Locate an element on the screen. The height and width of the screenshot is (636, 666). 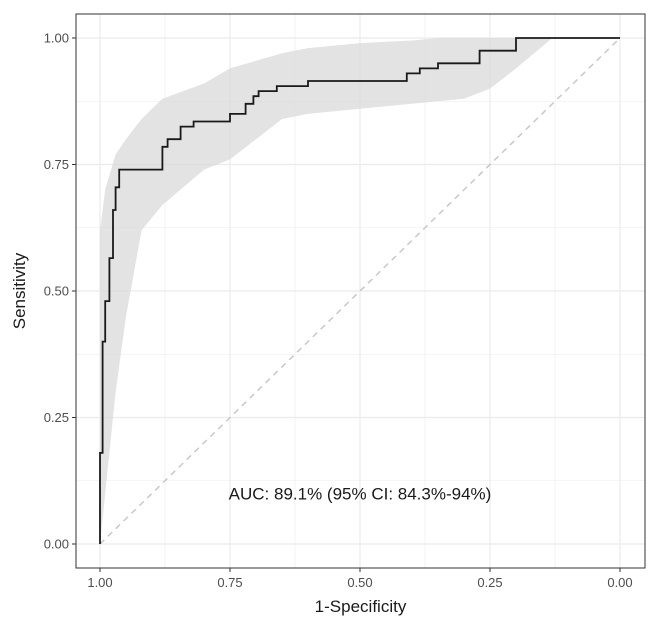
x-tick-label: 0.50 is located at coordinates (359, 582).